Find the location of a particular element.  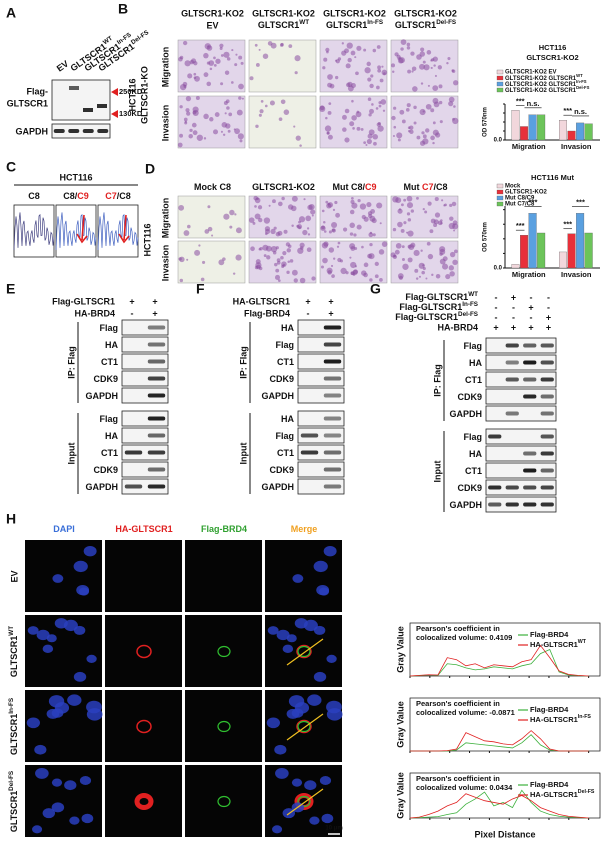

condition-sign: + is located at coordinates (495, 327).